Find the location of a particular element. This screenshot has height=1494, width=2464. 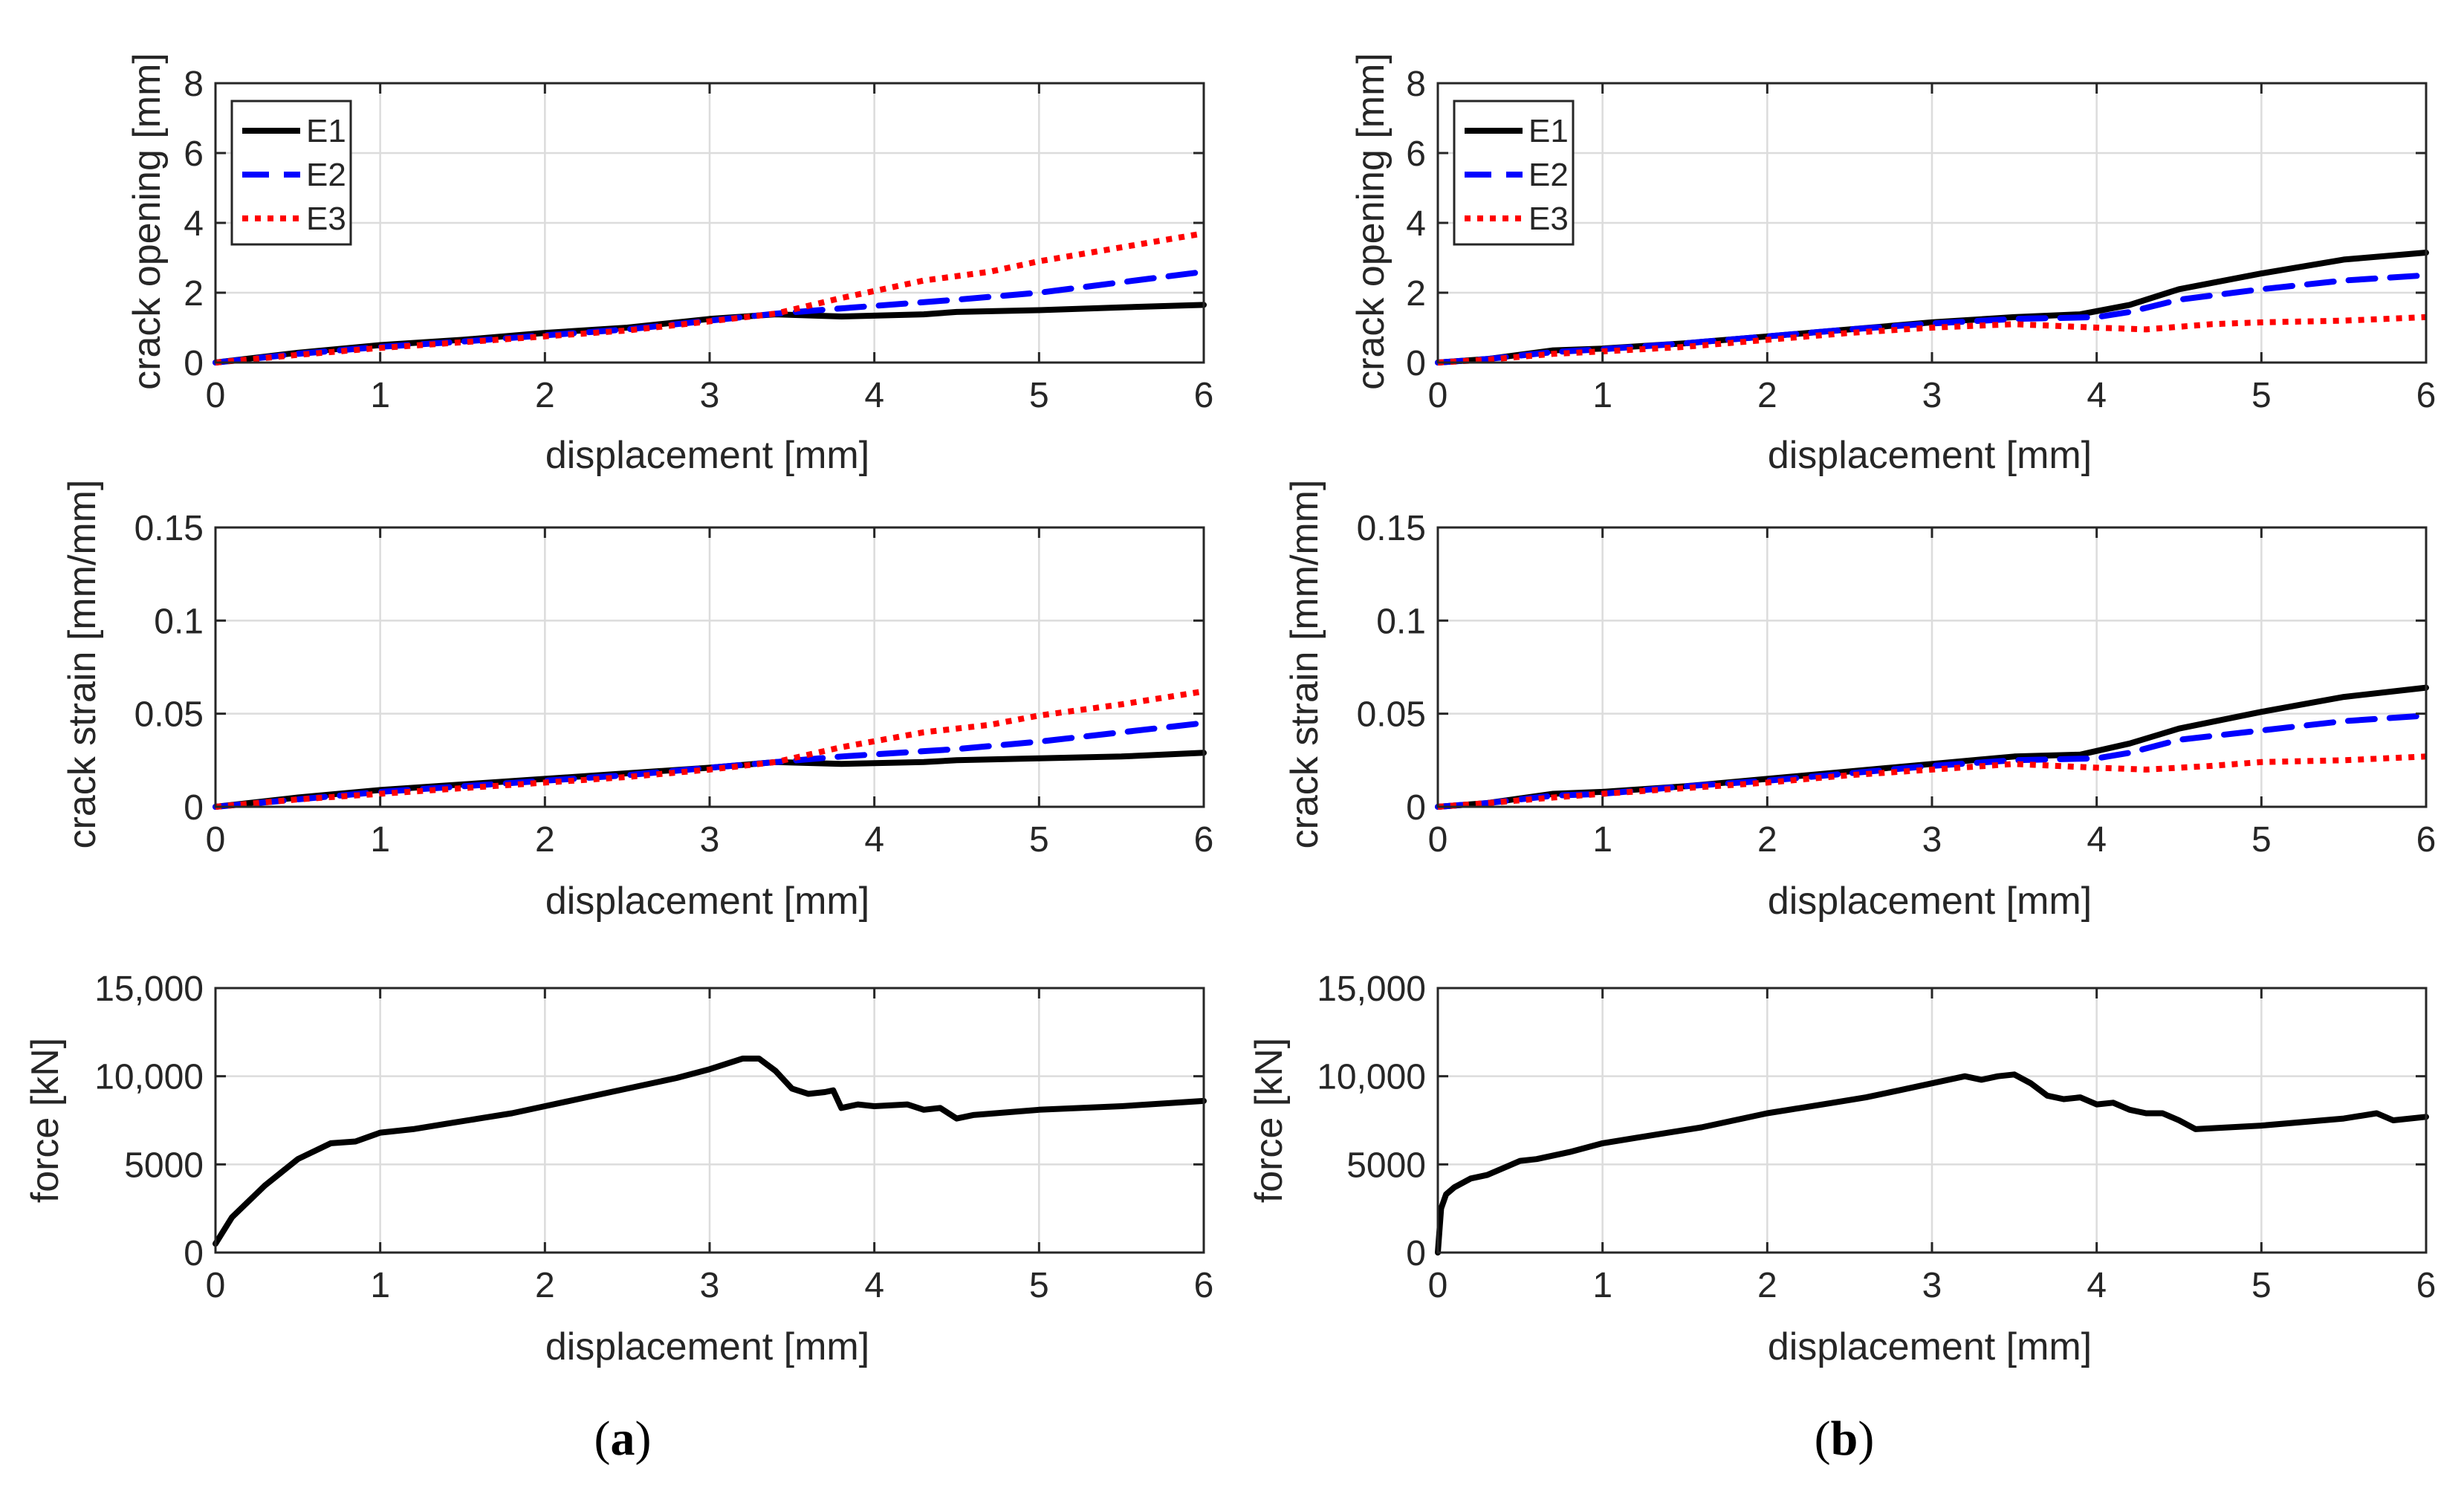

y-tick-label: 10,000 is located at coordinates (149, 1077).